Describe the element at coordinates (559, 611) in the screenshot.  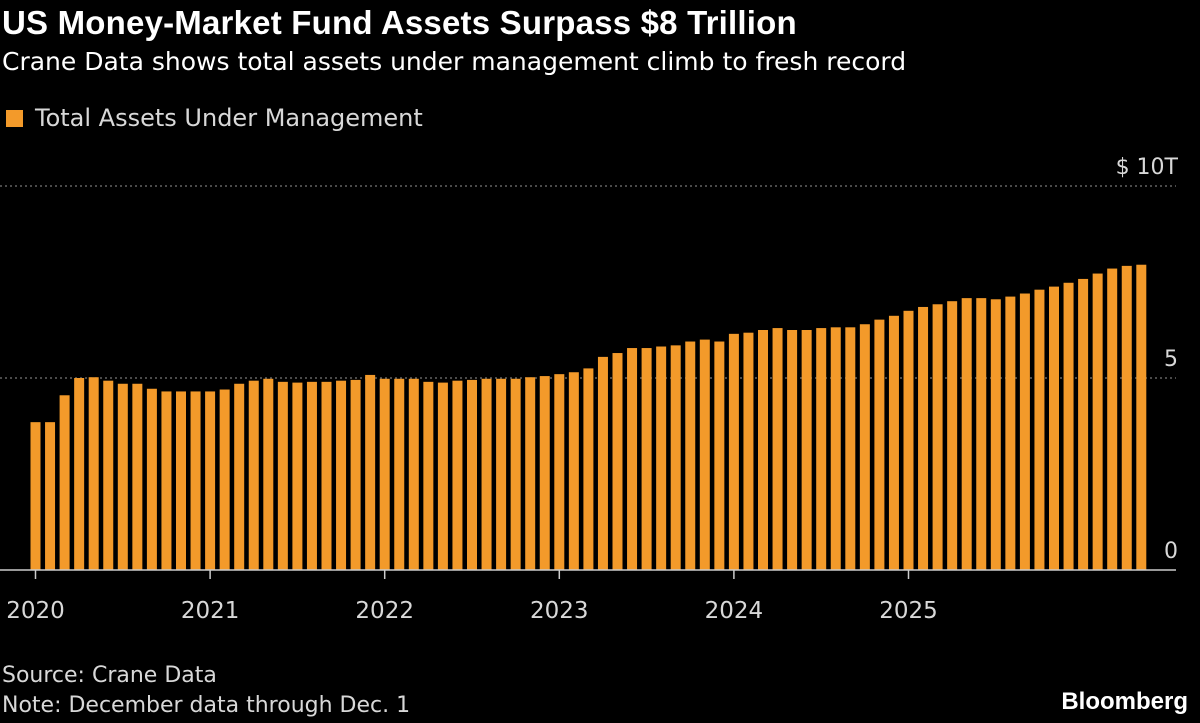
I see `x-tick-label: 2023` at that location.